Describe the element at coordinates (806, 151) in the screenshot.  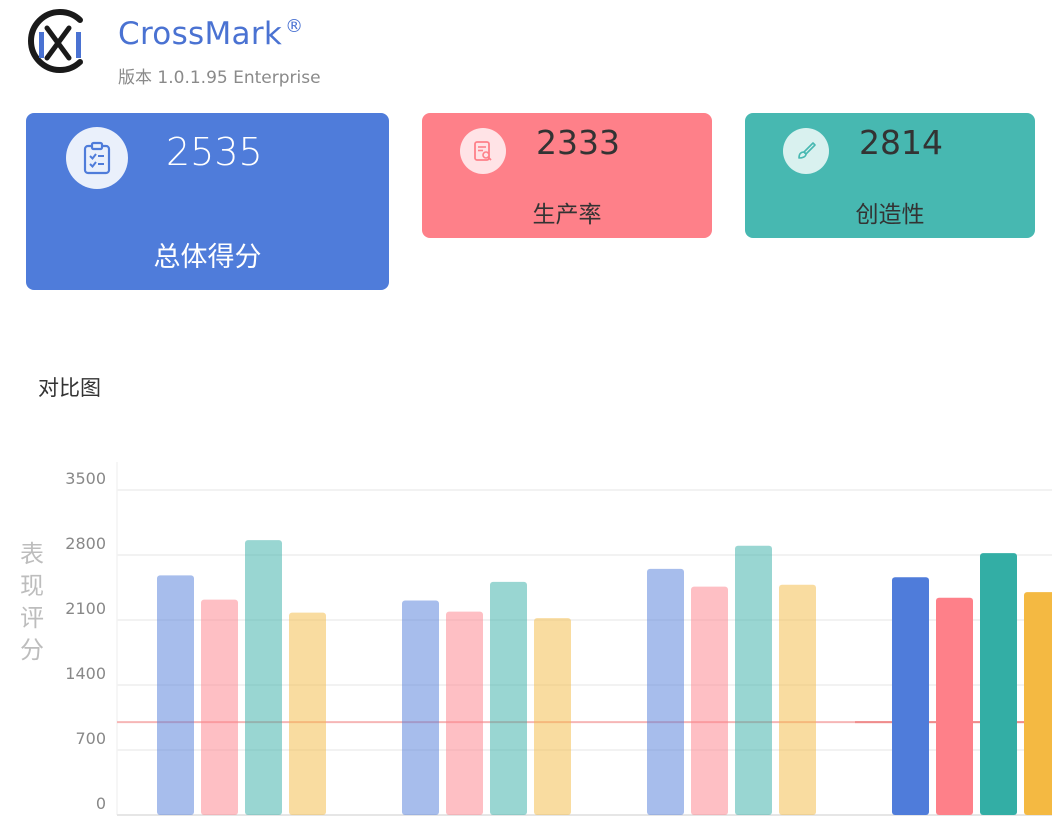
I see `brush-icon` at that location.